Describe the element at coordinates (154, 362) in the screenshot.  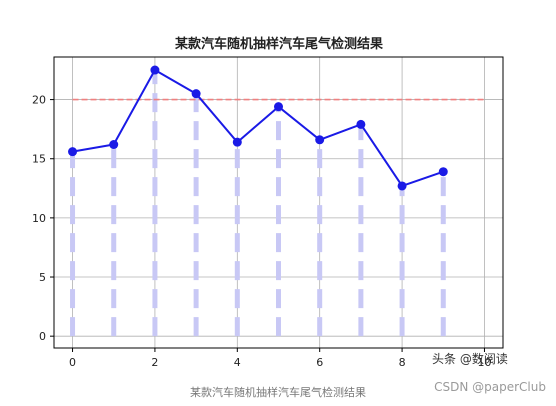
I see `x-tick-label: 2` at that location.